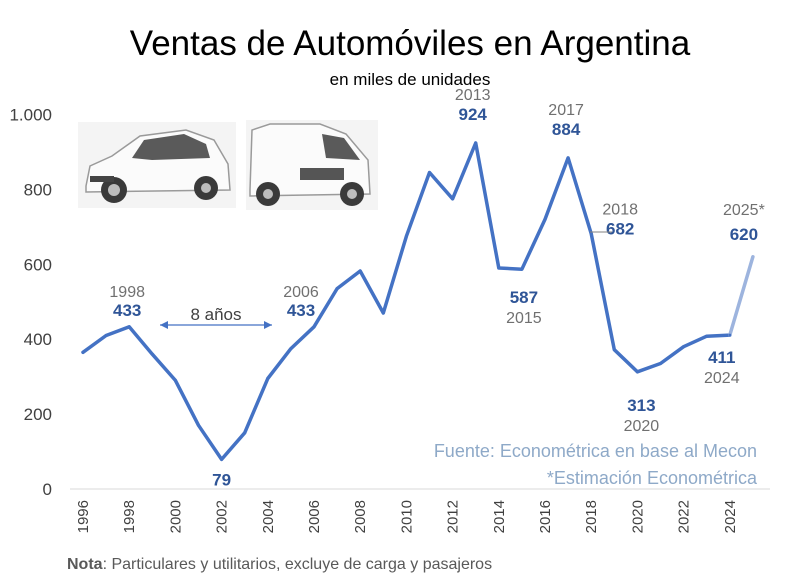 The height and width of the screenshot is (584, 809). Describe the element at coordinates (753, 257) in the screenshot. I see `estimate-point` at that location.